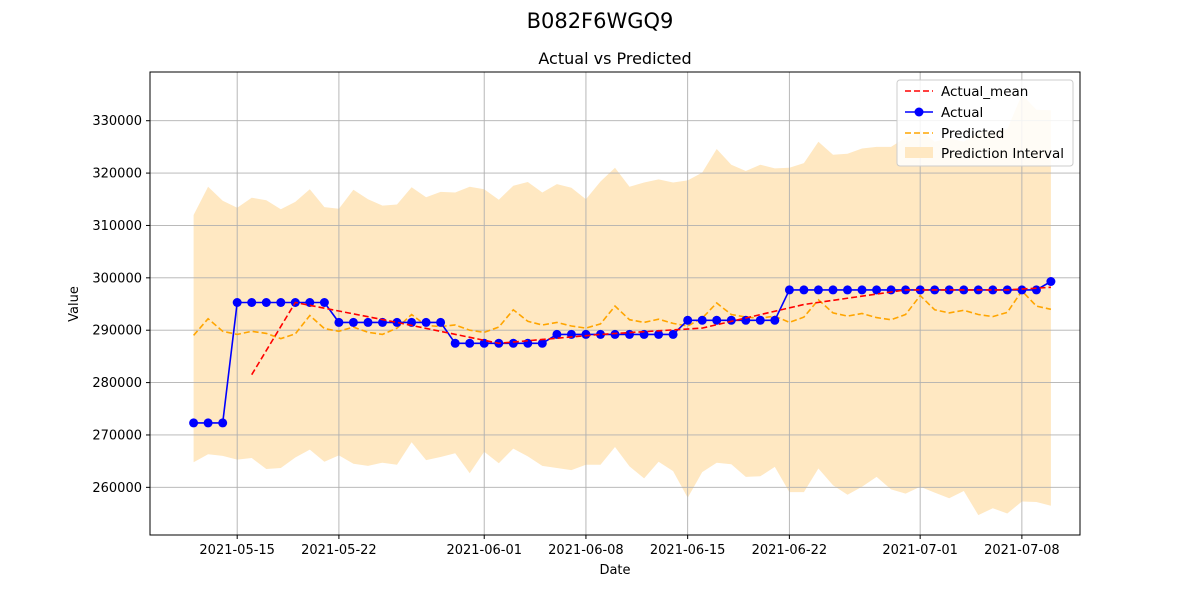 Image resolution: width=1200 pixels, height=600 pixels. What do you see at coordinates (339, 550) in the screenshot?
I see `x-tick-label: 2021-05-22` at bounding box center [339, 550].